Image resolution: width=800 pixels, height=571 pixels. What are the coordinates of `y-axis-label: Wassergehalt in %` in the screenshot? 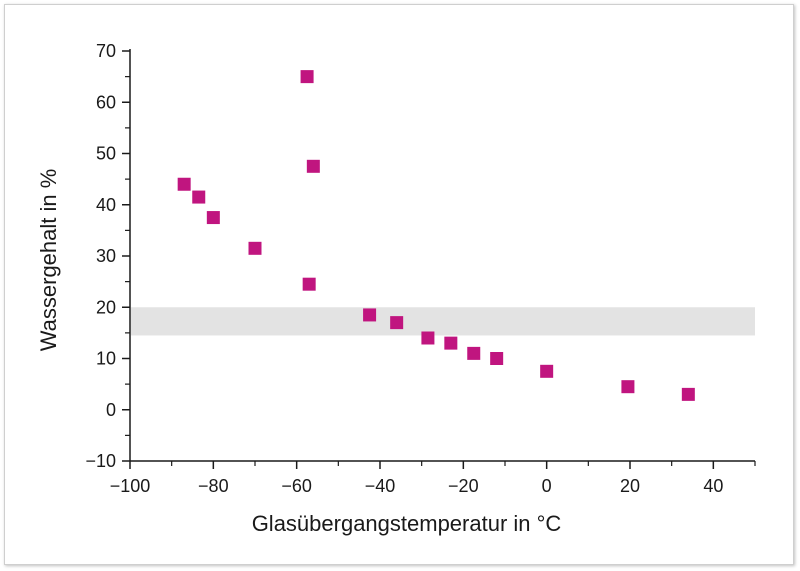 It's located at (48, 260).